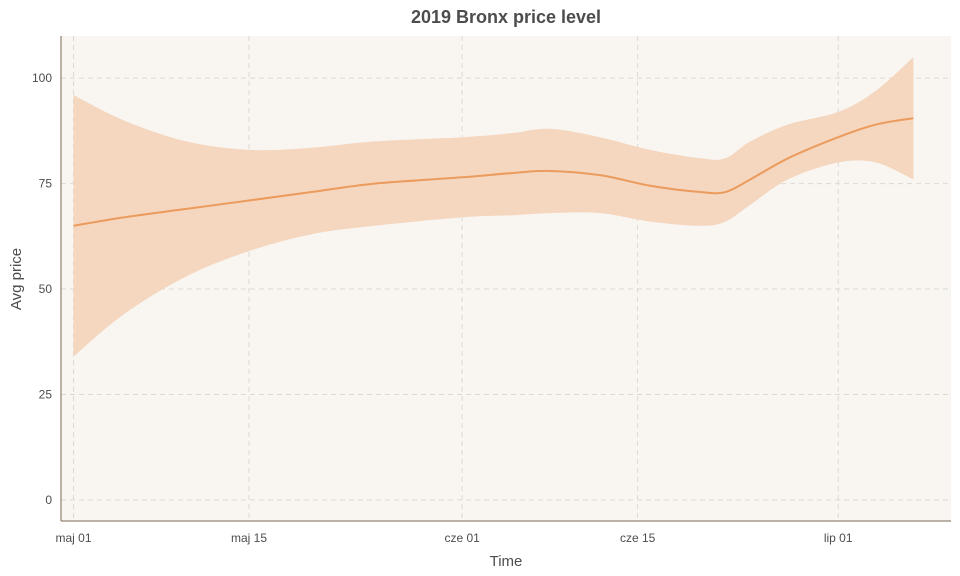 This screenshot has height=576, width=960. I want to click on y-tick-label: 100, so click(42, 78).